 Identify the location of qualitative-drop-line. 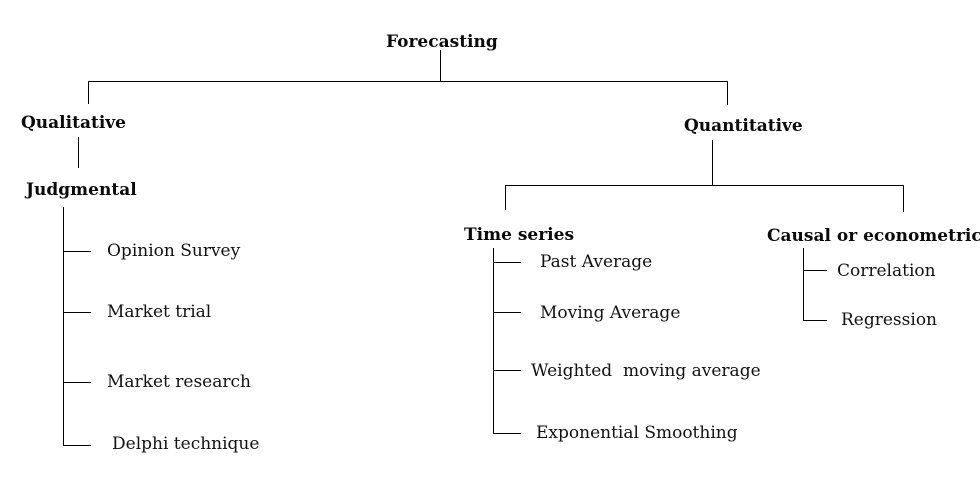
(88, 92).